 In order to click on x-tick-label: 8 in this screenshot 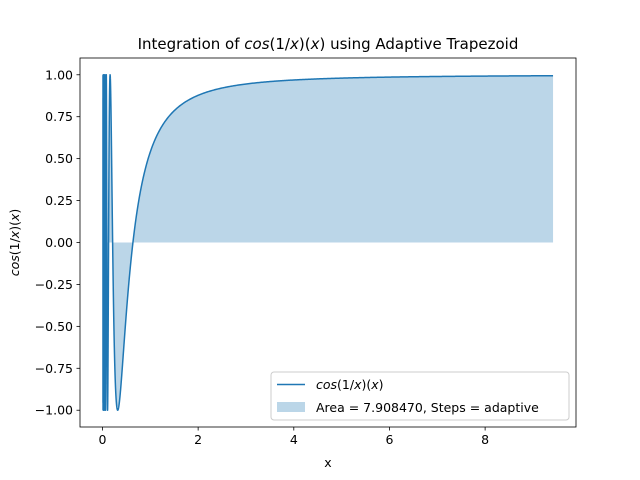, I will do `click(485, 439)`.